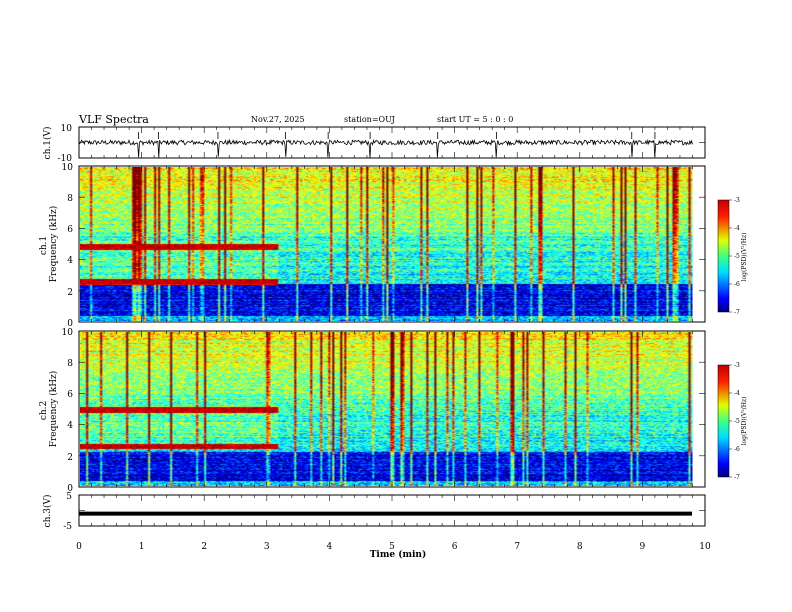 This screenshot has height=612, width=792. What do you see at coordinates (67, 527) in the screenshot?
I see `ch3-ytick-bottom: -5` at bounding box center [67, 527].